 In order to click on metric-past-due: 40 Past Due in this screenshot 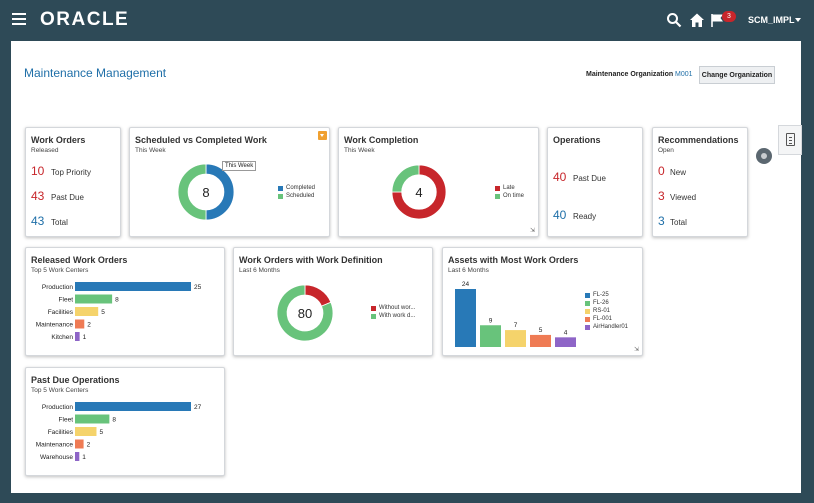, I will do `click(579, 177)`.